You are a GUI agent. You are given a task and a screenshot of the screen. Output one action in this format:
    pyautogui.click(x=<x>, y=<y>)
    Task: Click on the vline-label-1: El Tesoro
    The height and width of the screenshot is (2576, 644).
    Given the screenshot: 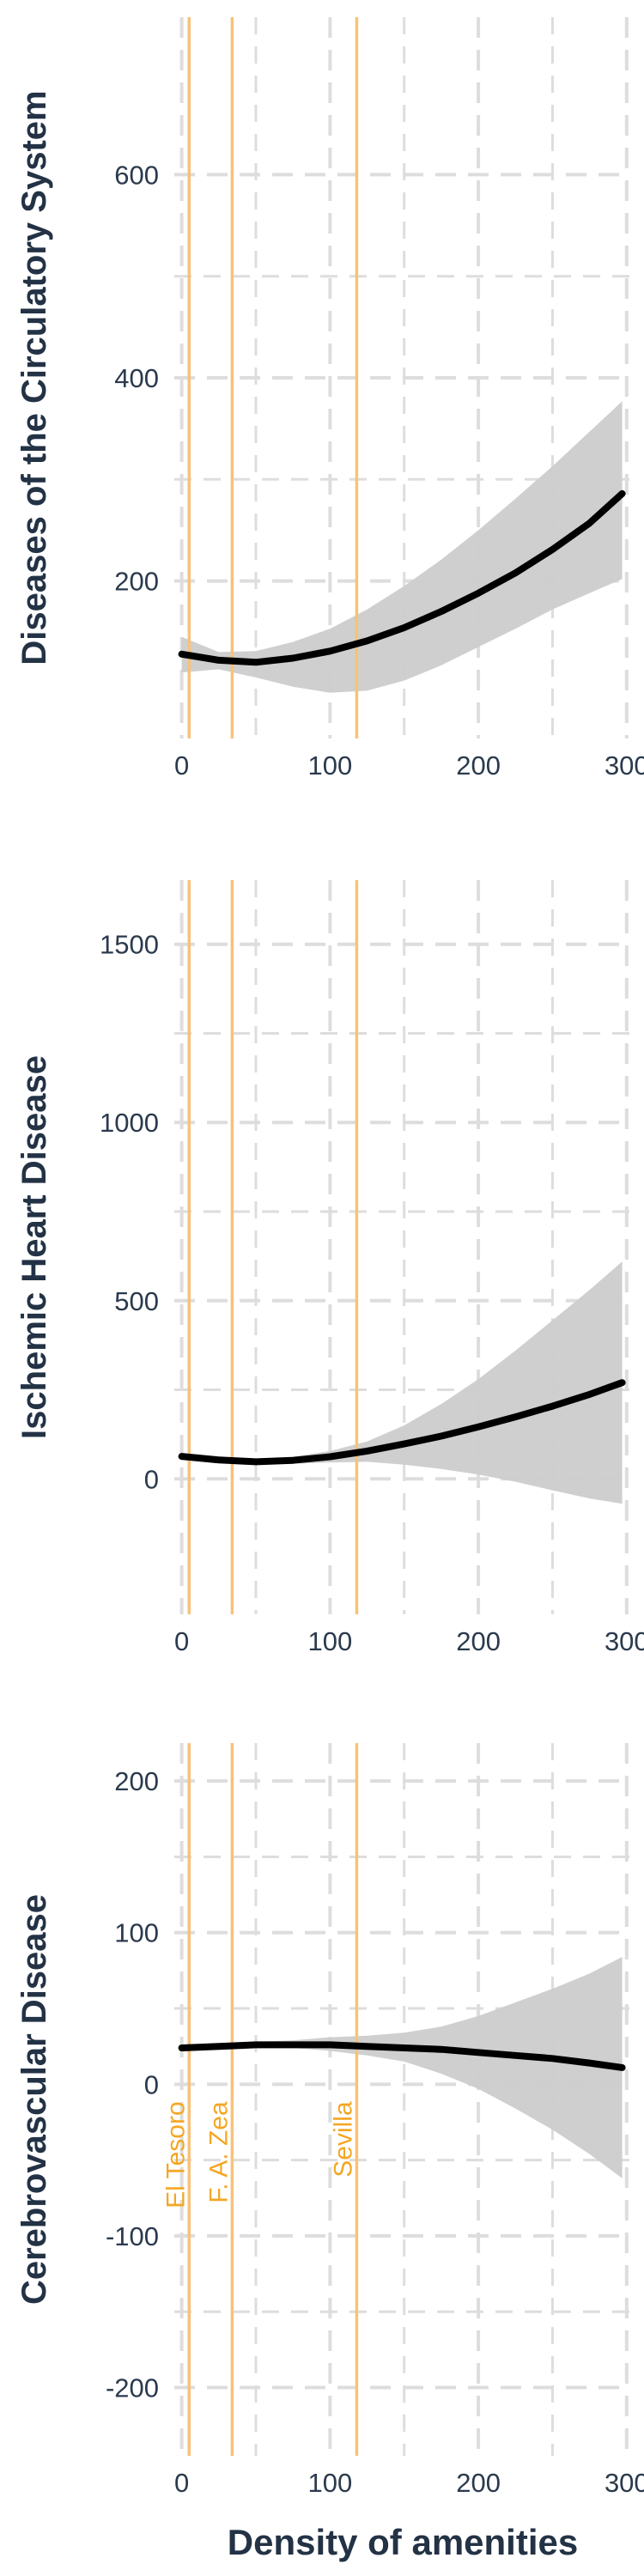 What is the action you would take?
    pyautogui.click(x=175, y=2155)
    